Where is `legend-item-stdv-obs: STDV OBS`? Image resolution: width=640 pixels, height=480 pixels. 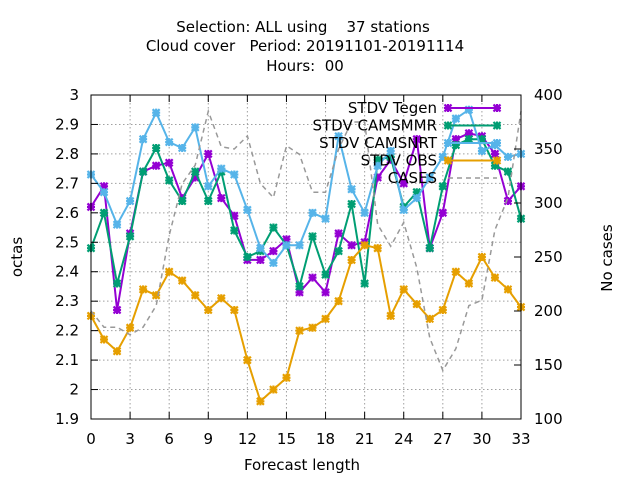 legend-item-stdv-obs: STDV OBS is located at coordinates (431, 161).